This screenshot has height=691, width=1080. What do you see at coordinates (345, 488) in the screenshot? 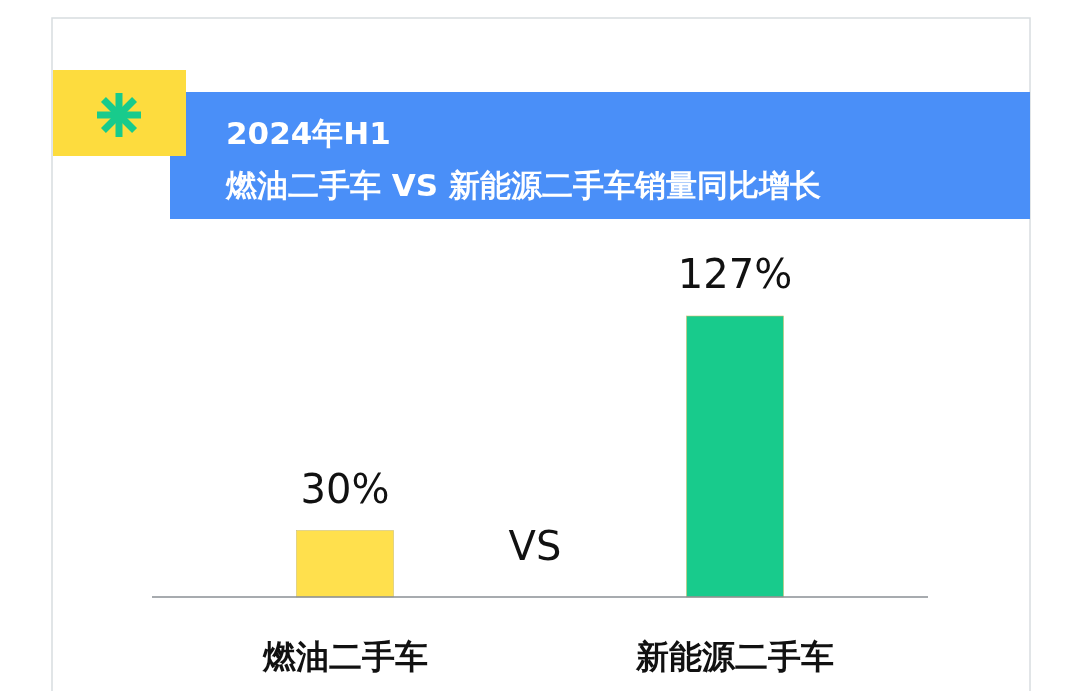
I see `data-label: 30%` at bounding box center [345, 488].